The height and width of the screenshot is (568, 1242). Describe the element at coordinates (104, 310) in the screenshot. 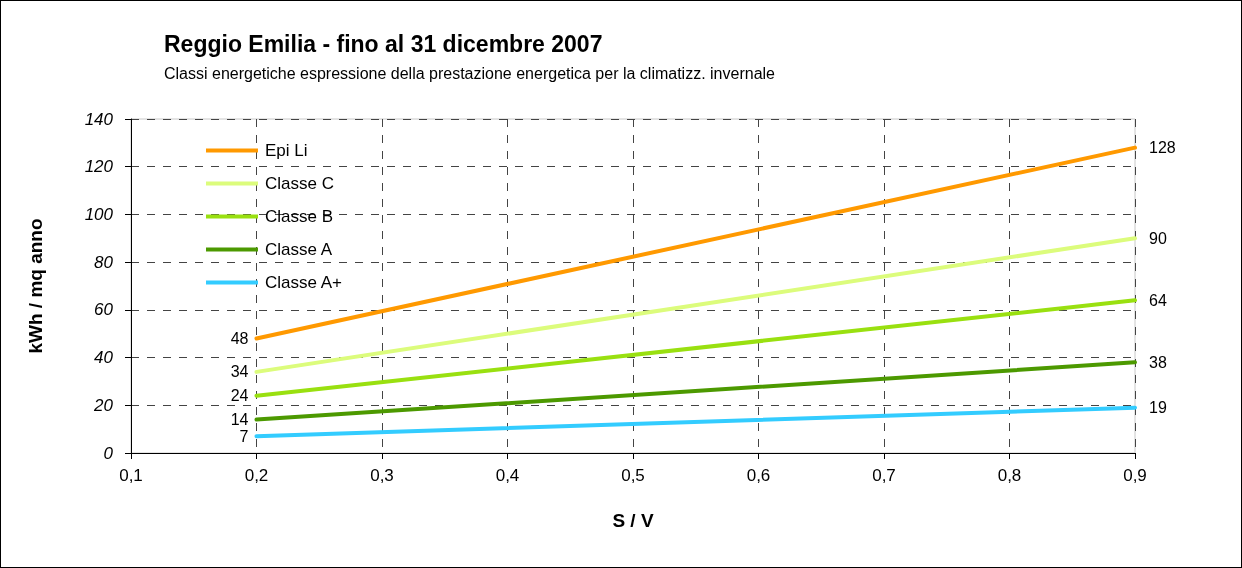

I see `y-tick-label: 60` at that location.